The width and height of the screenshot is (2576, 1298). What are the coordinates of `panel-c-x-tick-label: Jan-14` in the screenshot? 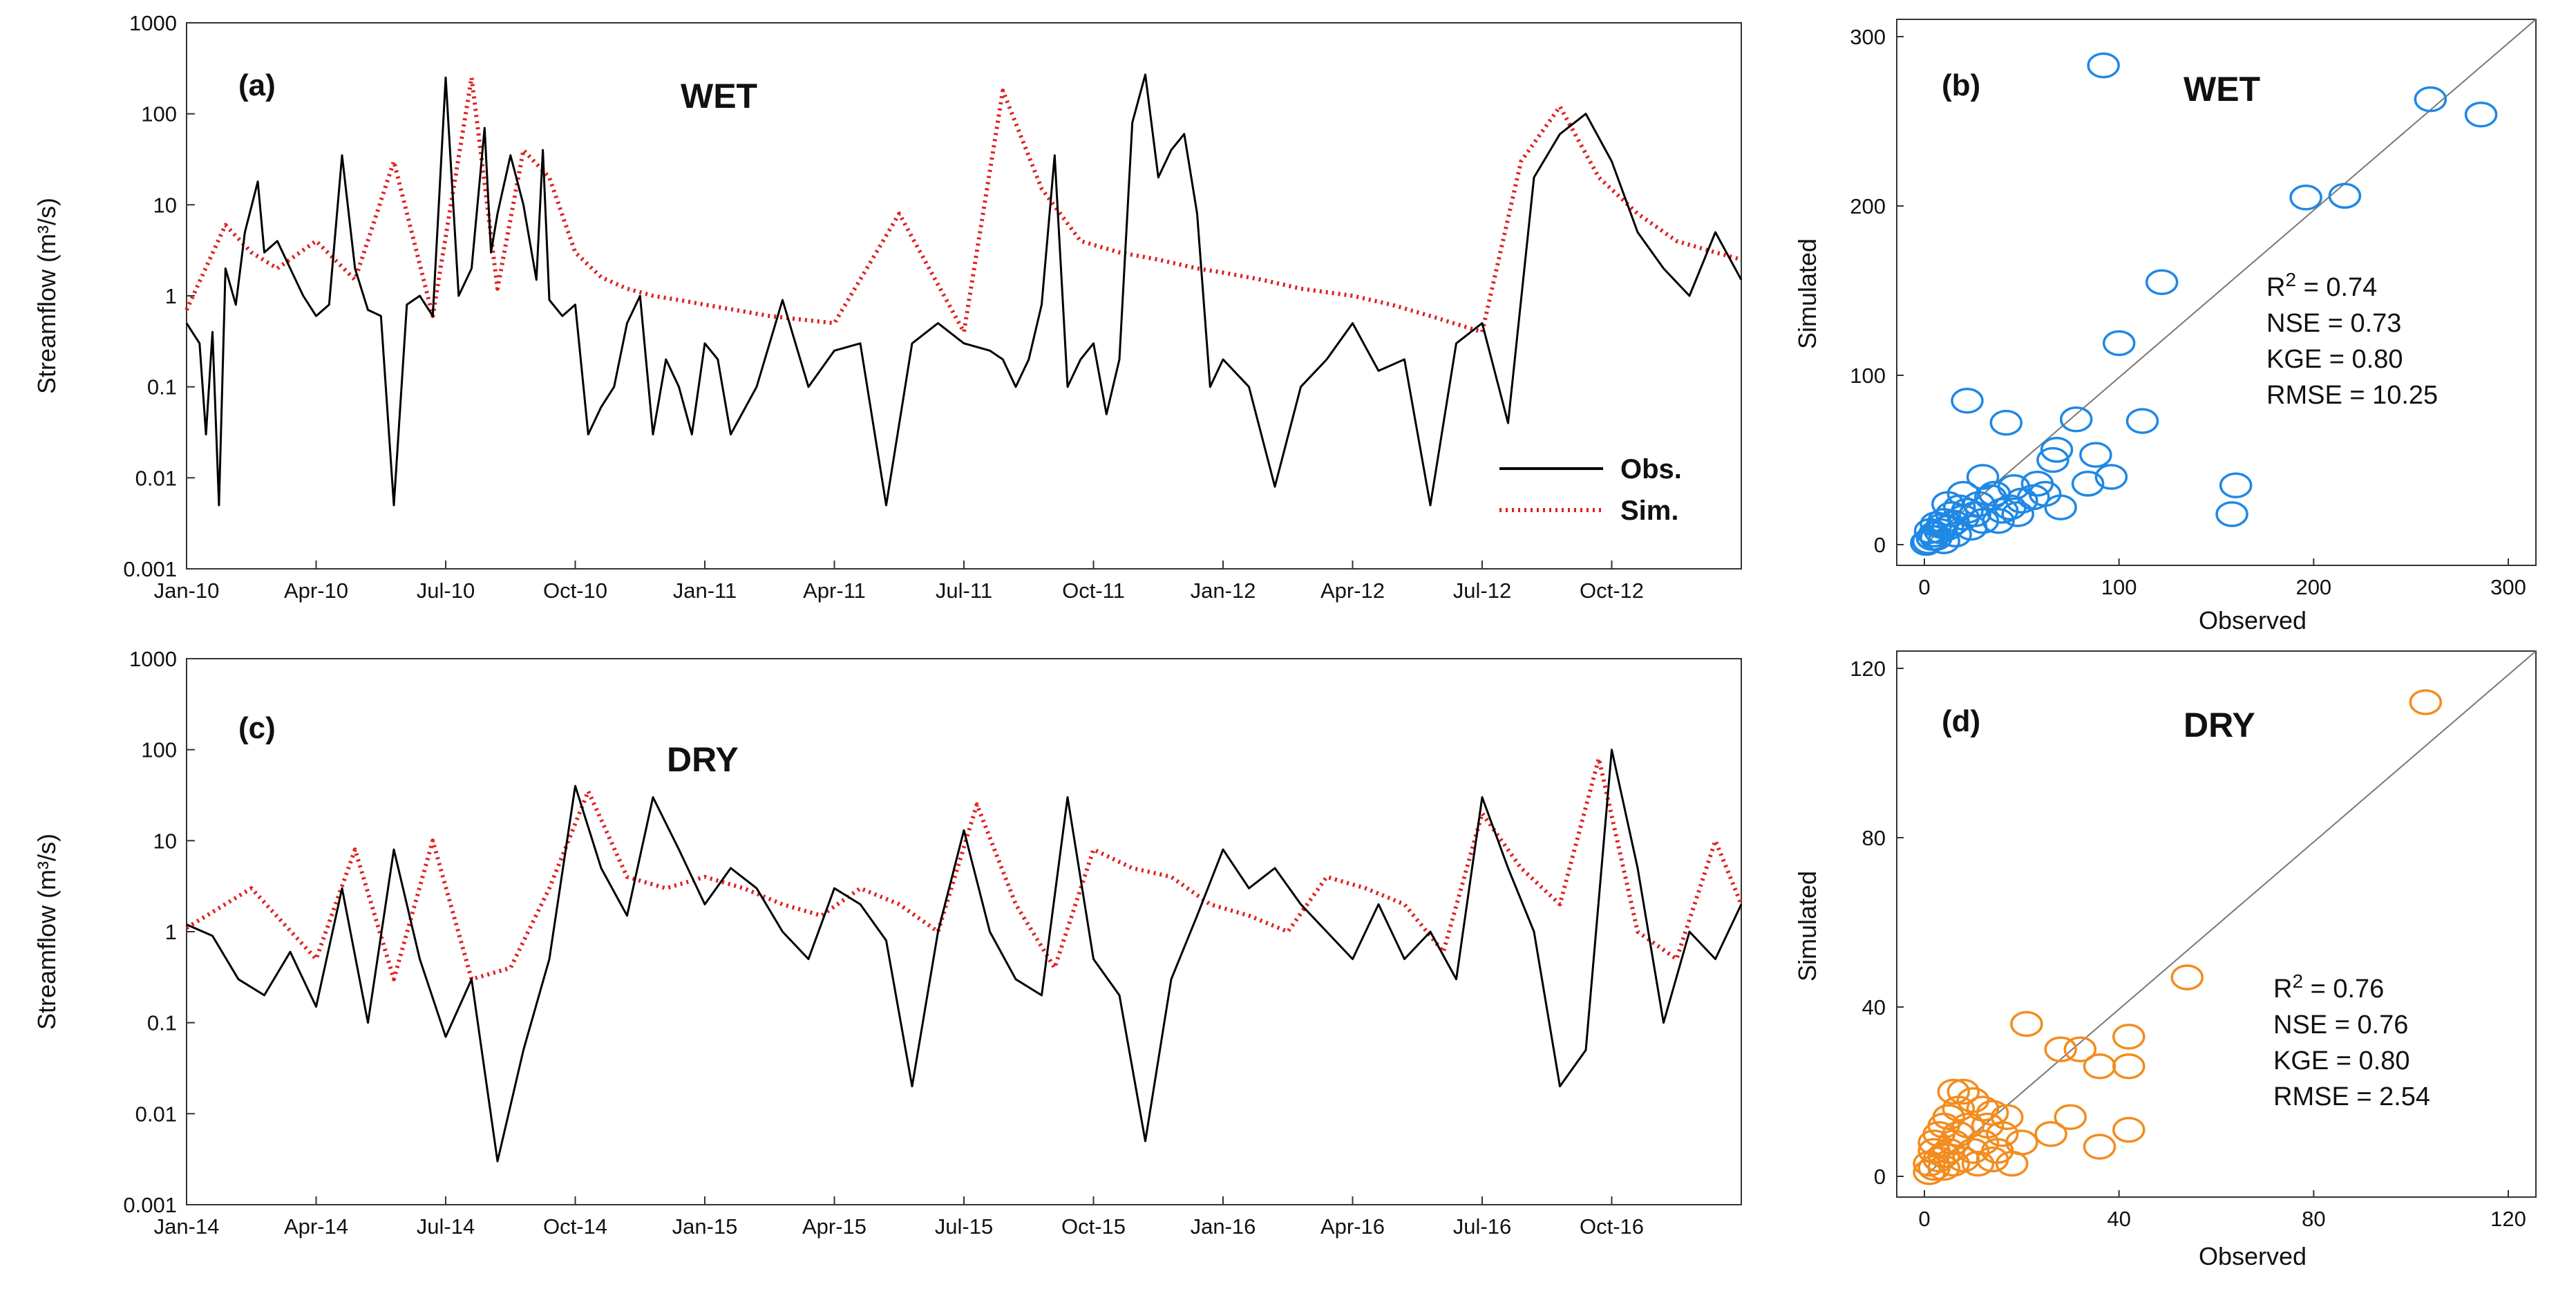 It's located at (187, 1227).